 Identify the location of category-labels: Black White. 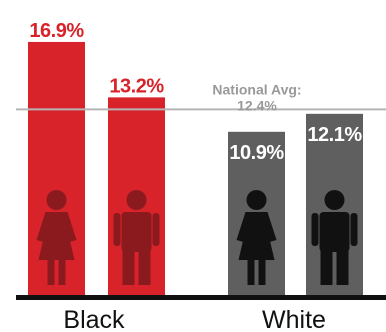
(194, 319).